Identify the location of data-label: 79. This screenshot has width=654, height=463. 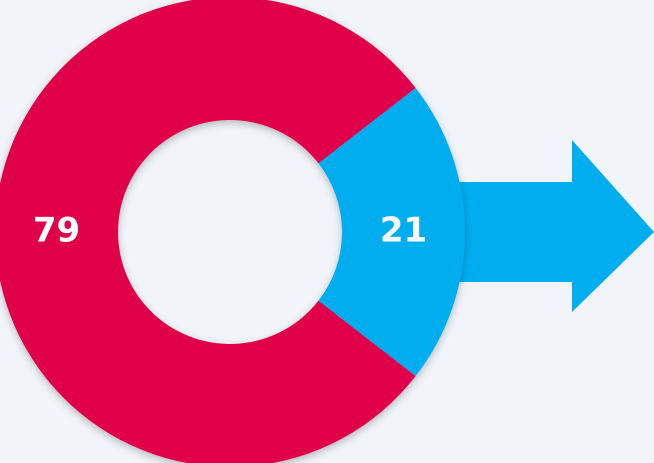
(56, 231).